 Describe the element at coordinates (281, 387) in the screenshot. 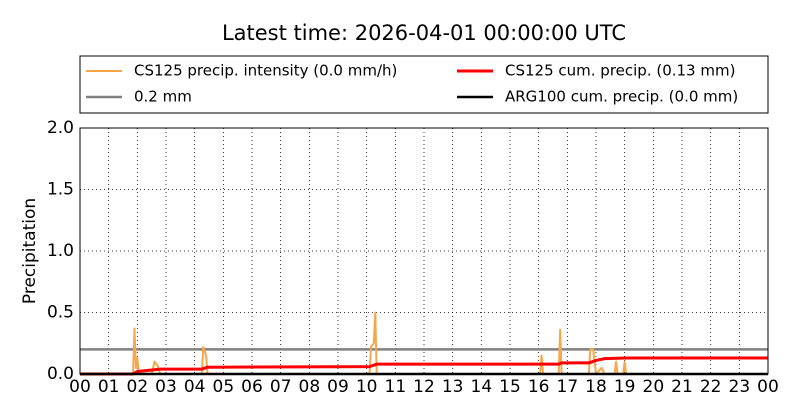

I see `x-tick-label: 07` at that location.